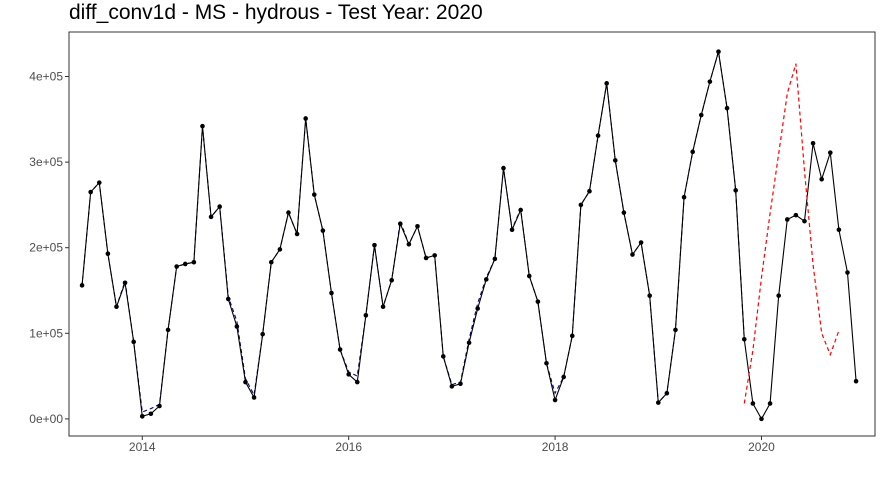 The width and height of the screenshot is (880, 480). I want to click on series-line-forecast, so click(791, 233).